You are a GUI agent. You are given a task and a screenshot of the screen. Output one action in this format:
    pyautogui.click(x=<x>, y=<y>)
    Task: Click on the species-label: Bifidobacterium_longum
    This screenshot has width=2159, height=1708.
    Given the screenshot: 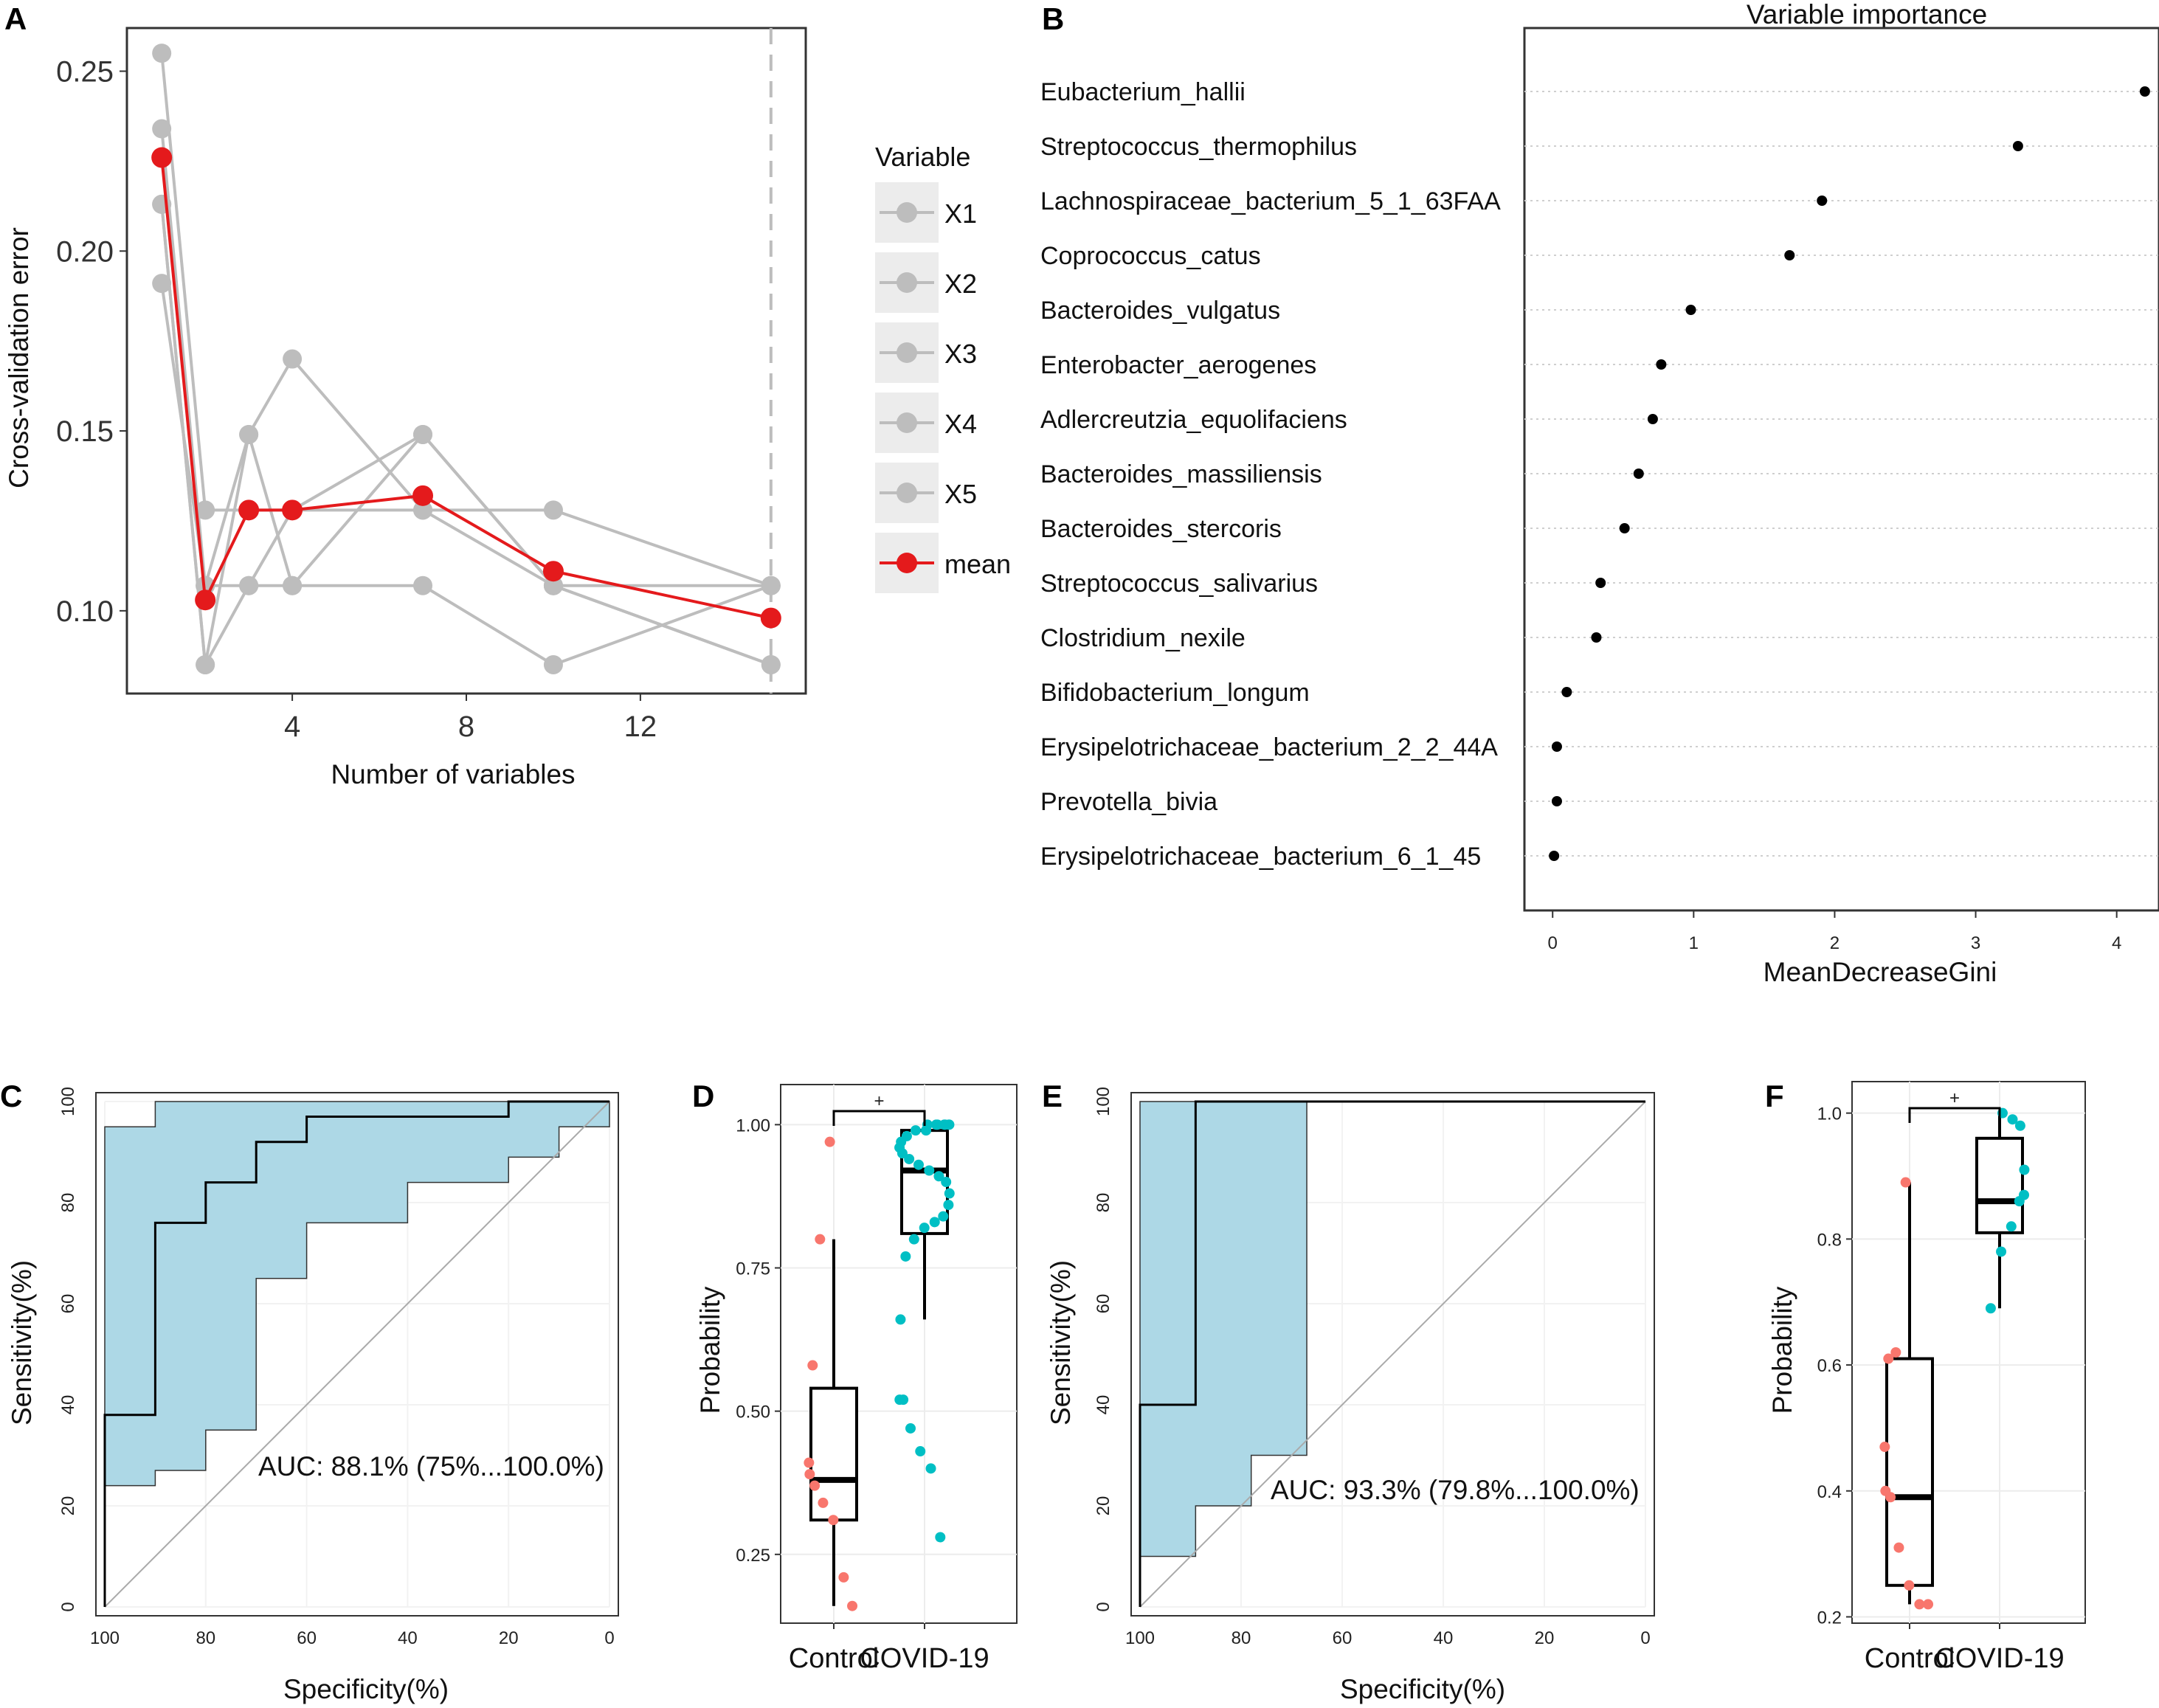 What is the action you would take?
    pyautogui.click(x=1175, y=693)
    